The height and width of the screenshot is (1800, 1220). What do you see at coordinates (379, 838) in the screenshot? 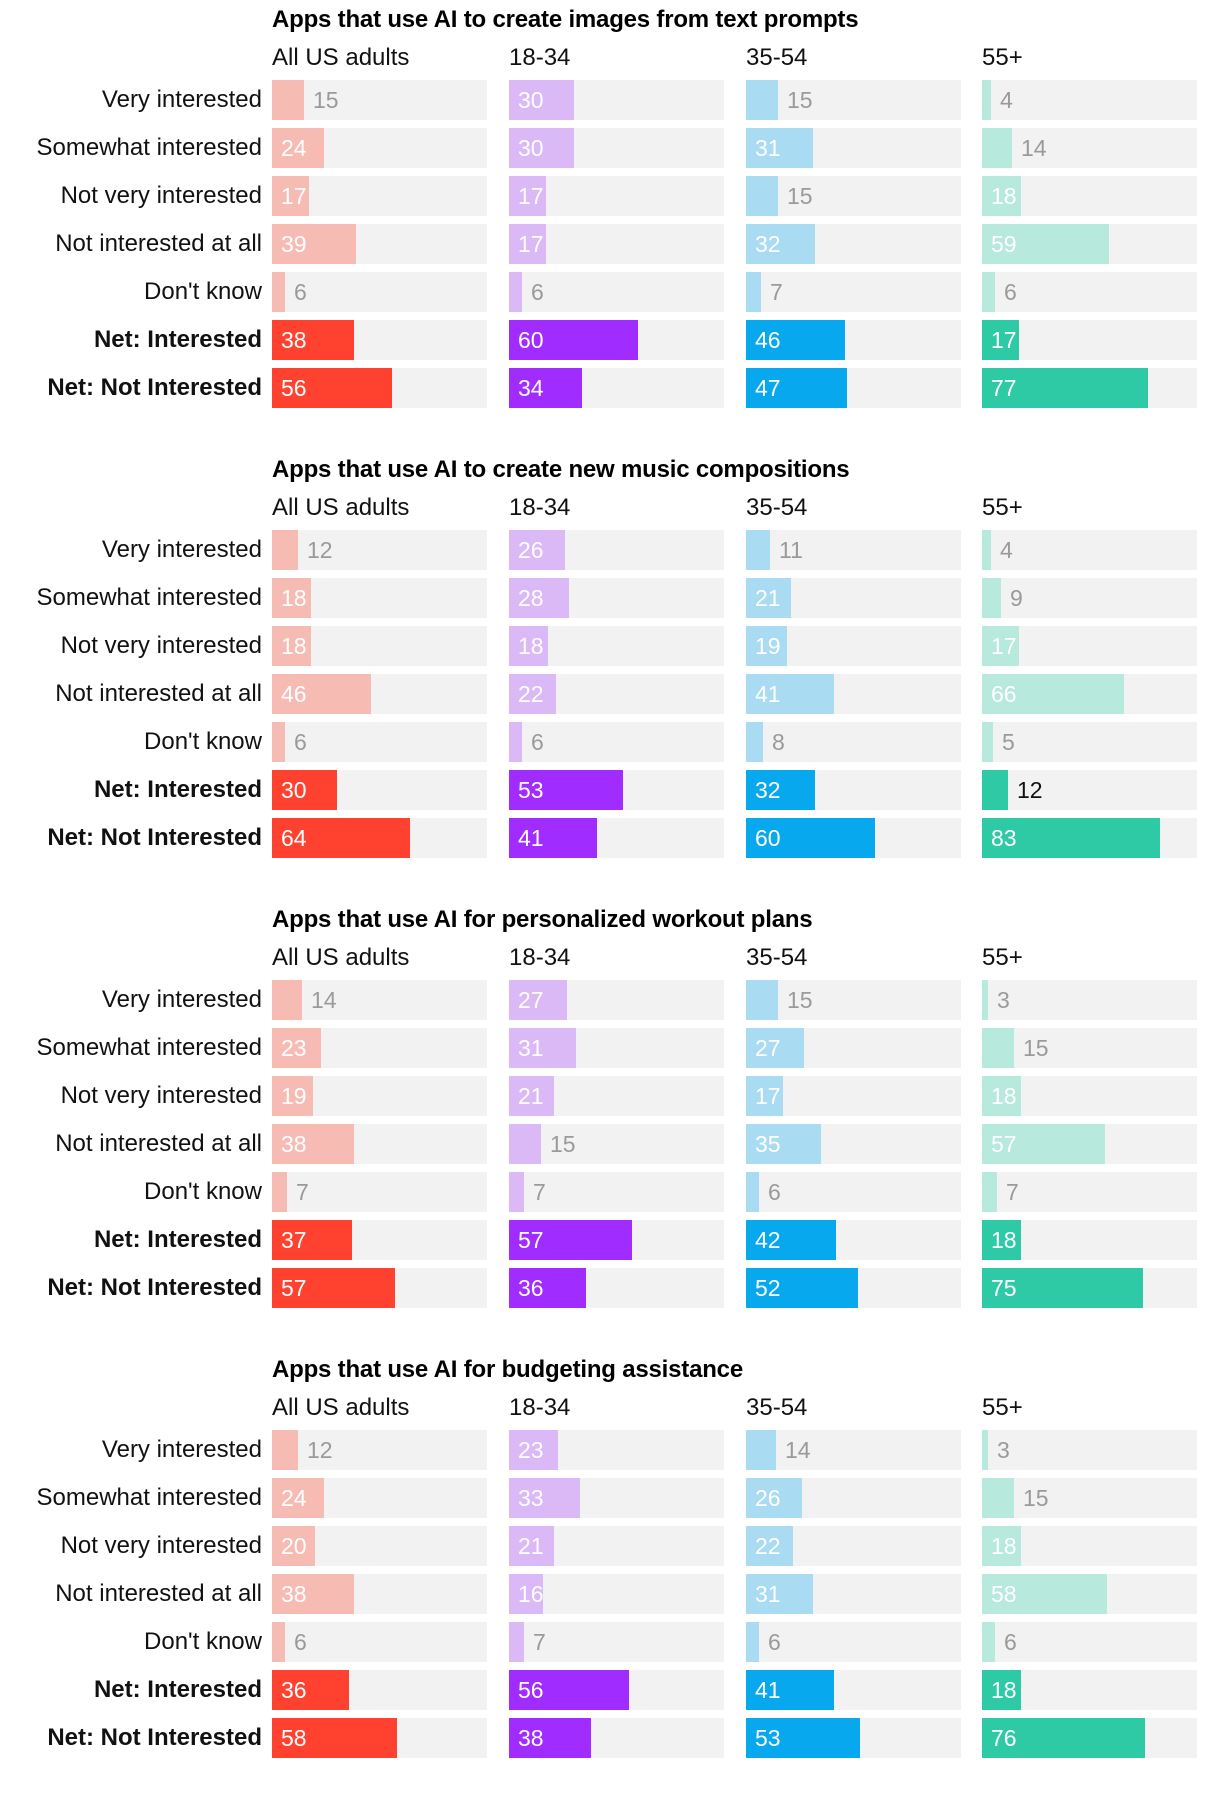
I see `bar-track: 64` at bounding box center [379, 838].